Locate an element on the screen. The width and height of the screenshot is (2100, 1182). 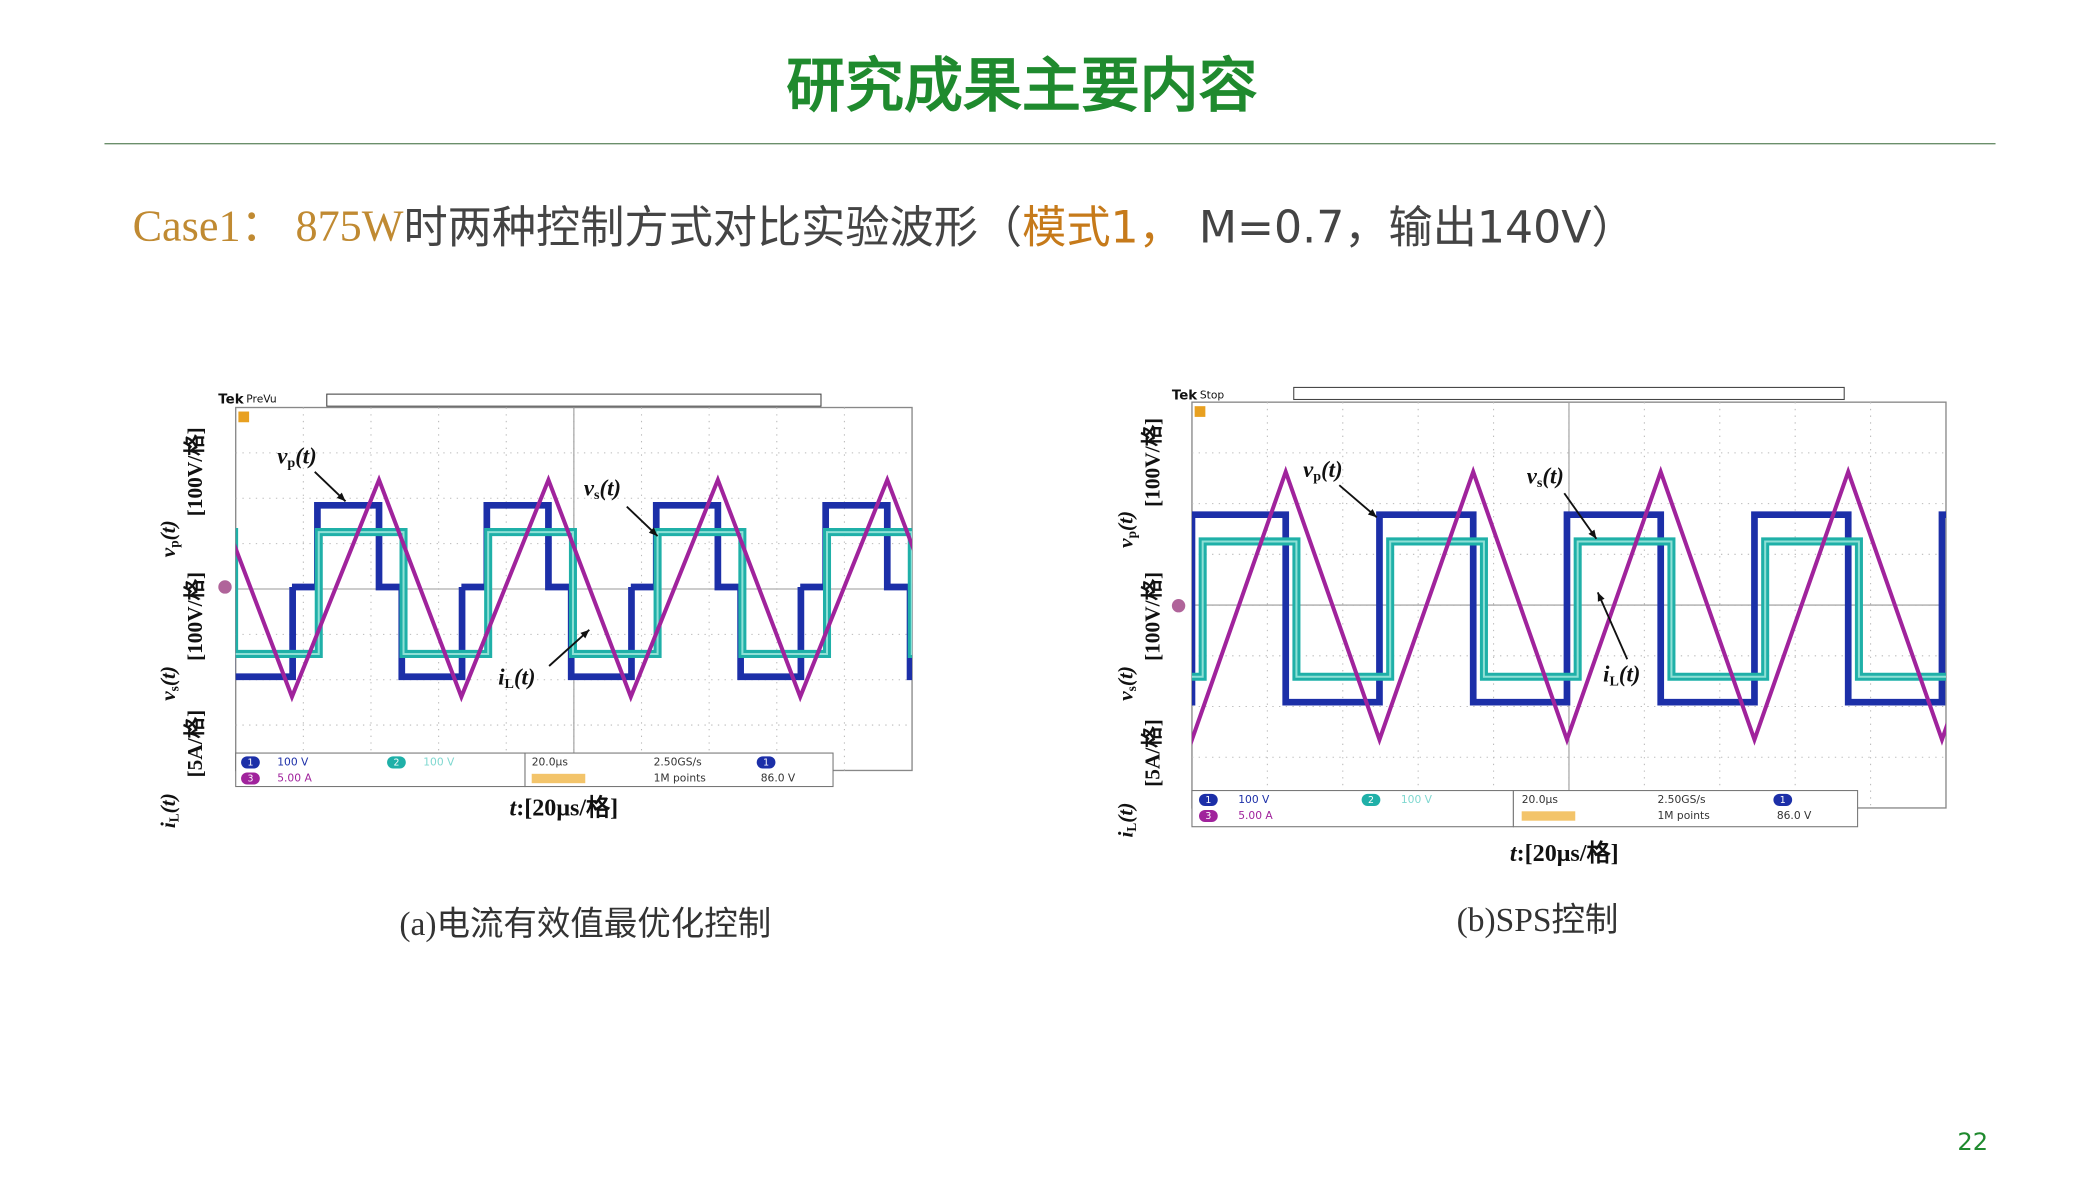
signal-label: iL(t) is located at coordinates (1621, 676).